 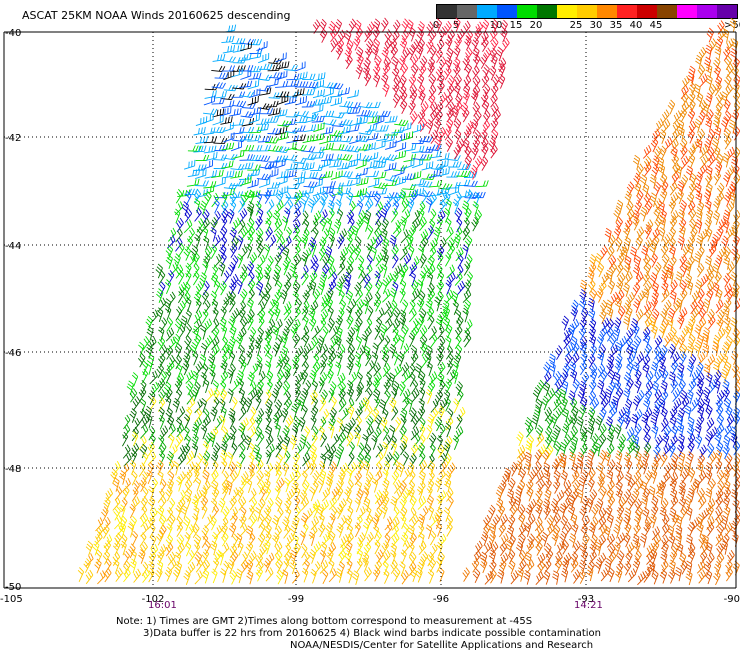 I want to click on longitude-label: -105, so click(x=11, y=599).